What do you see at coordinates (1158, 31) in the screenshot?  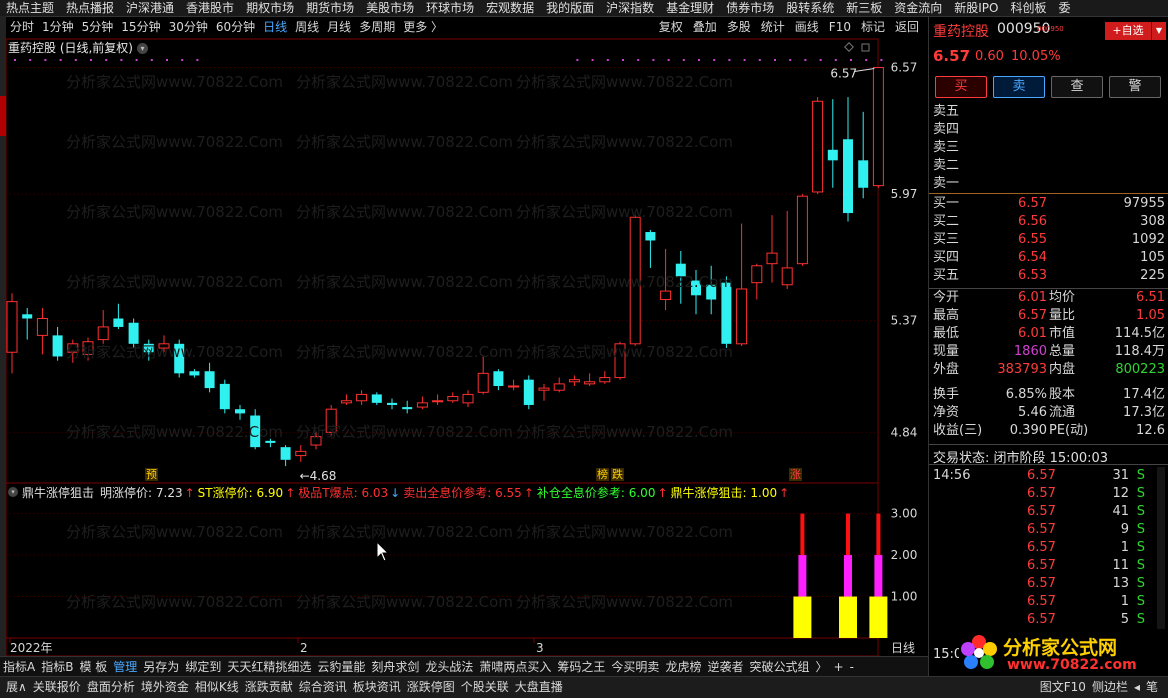 I see `watchlist-dropdown-icon: ▼` at bounding box center [1158, 31].